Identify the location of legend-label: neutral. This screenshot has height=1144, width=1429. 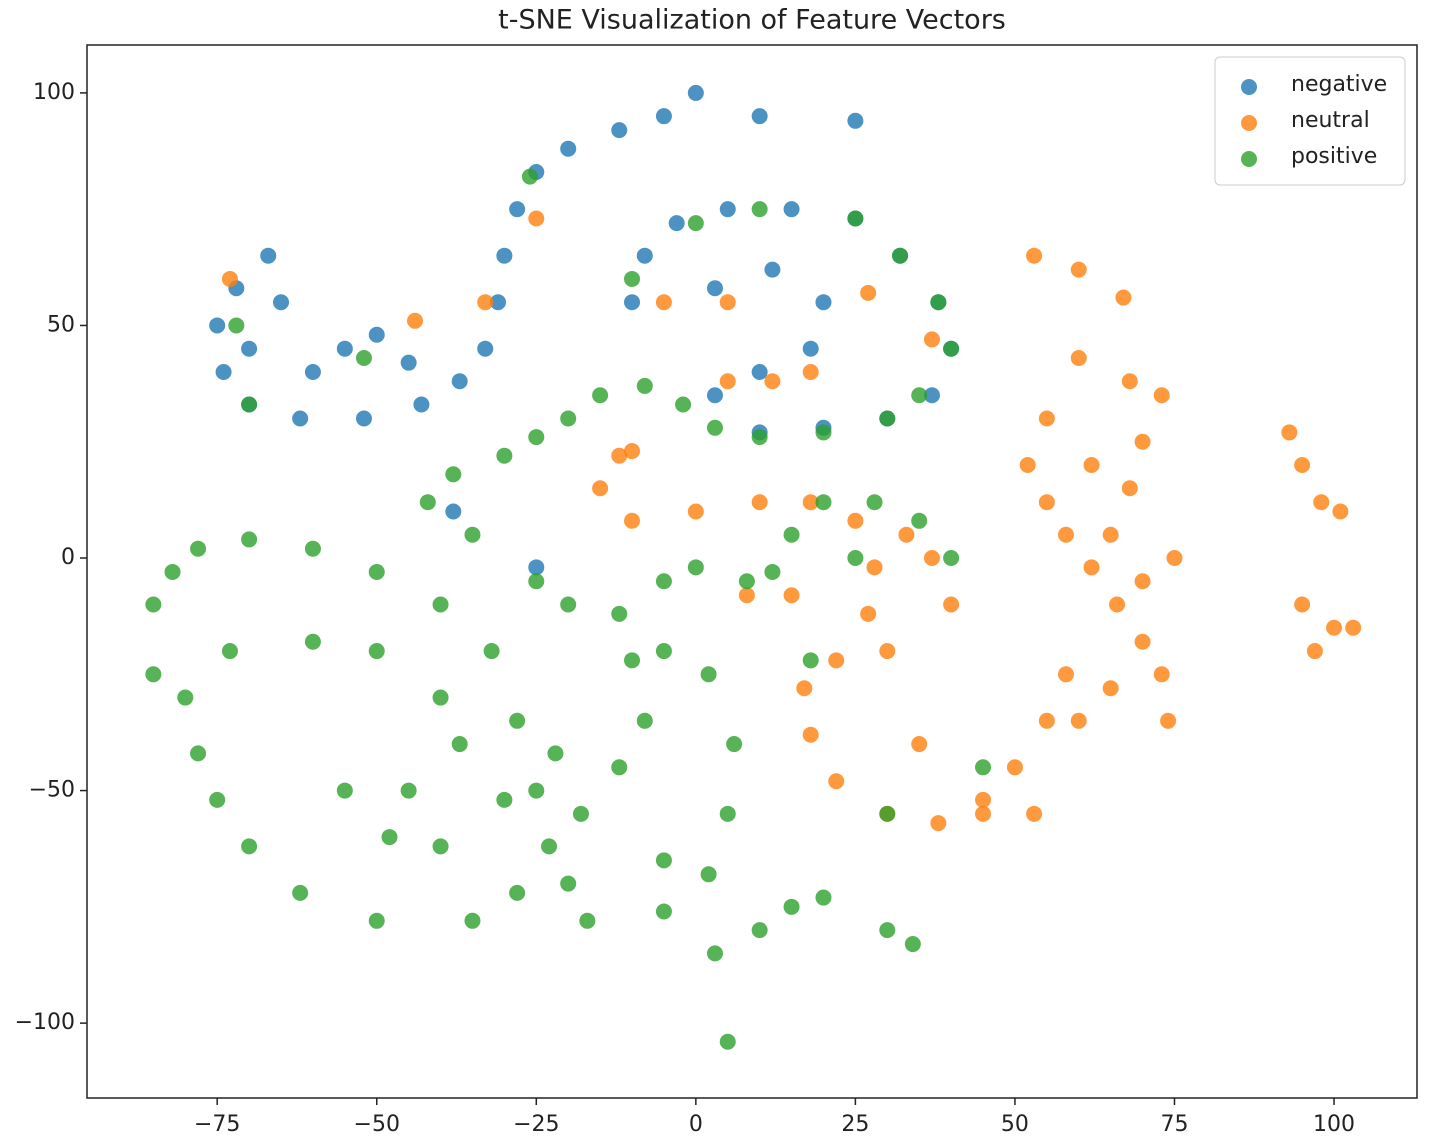
(1330, 120).